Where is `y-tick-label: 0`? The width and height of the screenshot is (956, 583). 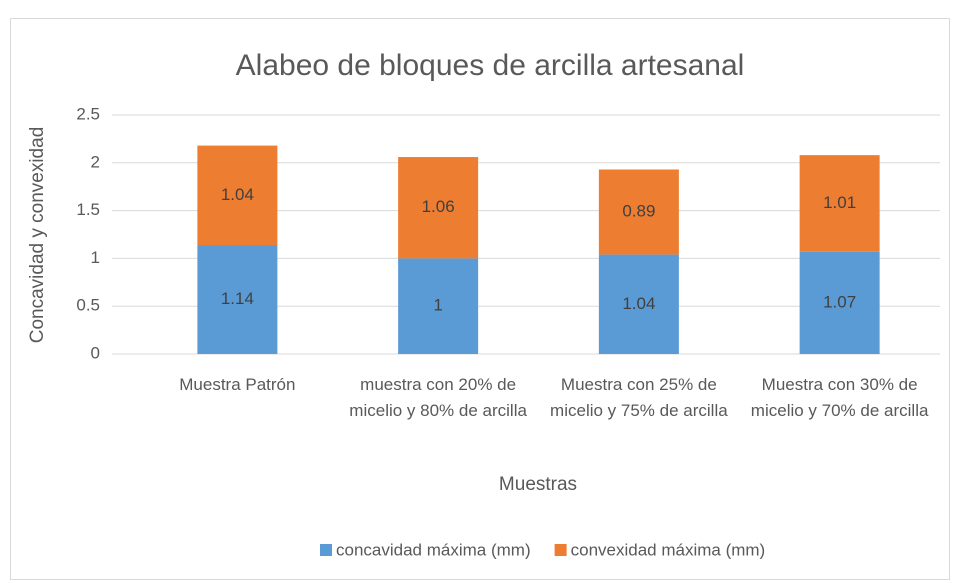
y-tick-label: 0 is located at coordinates (95, 352).